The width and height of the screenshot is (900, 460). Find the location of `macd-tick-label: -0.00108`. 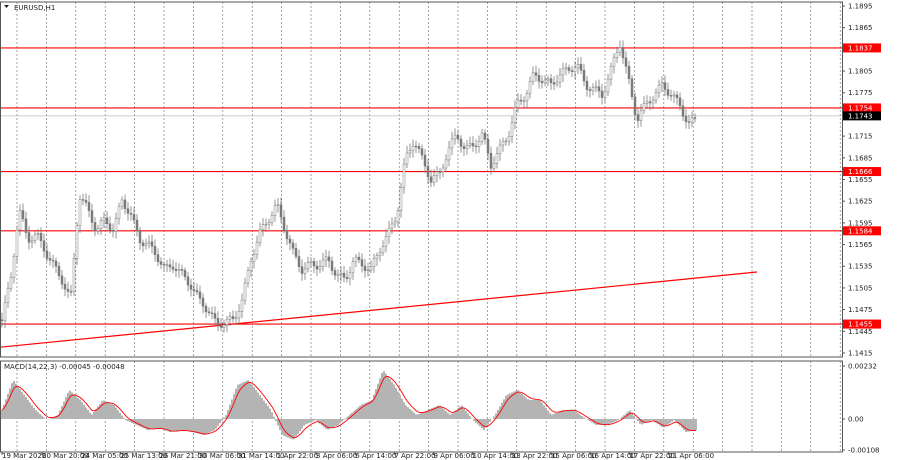

macd-tick-label: -0.00108 is located at coordinates (863, 451).